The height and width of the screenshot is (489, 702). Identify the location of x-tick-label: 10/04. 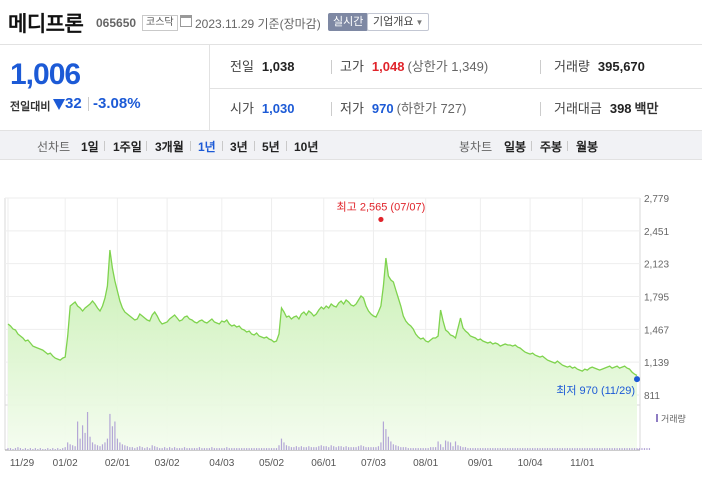
(530, 463).